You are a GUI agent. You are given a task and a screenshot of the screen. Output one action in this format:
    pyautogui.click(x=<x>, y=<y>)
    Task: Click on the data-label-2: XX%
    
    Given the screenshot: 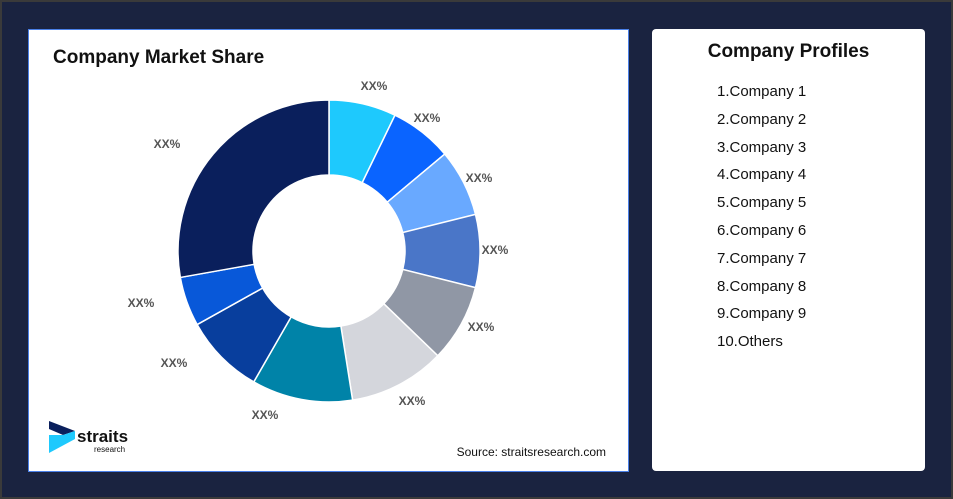 What is the action you would take?
    pyautogui.click(x=427, y=118)
    